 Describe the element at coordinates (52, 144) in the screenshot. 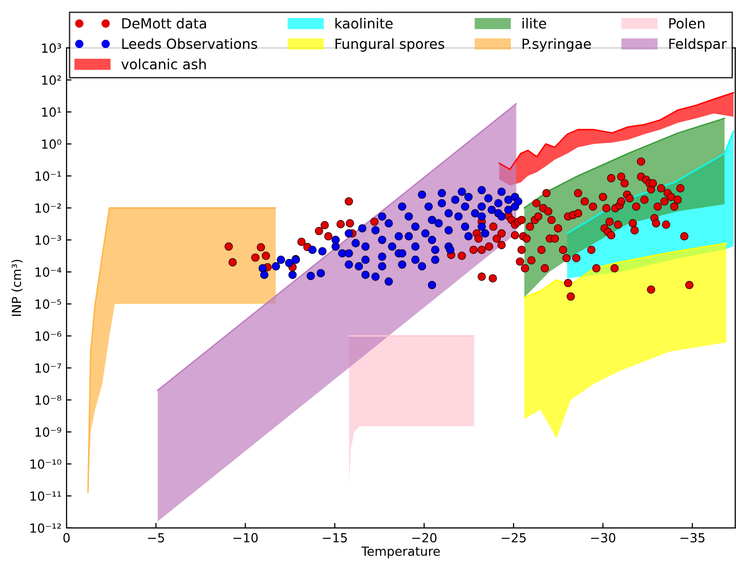

I see `y-tick-label: 10⁰` at that location.